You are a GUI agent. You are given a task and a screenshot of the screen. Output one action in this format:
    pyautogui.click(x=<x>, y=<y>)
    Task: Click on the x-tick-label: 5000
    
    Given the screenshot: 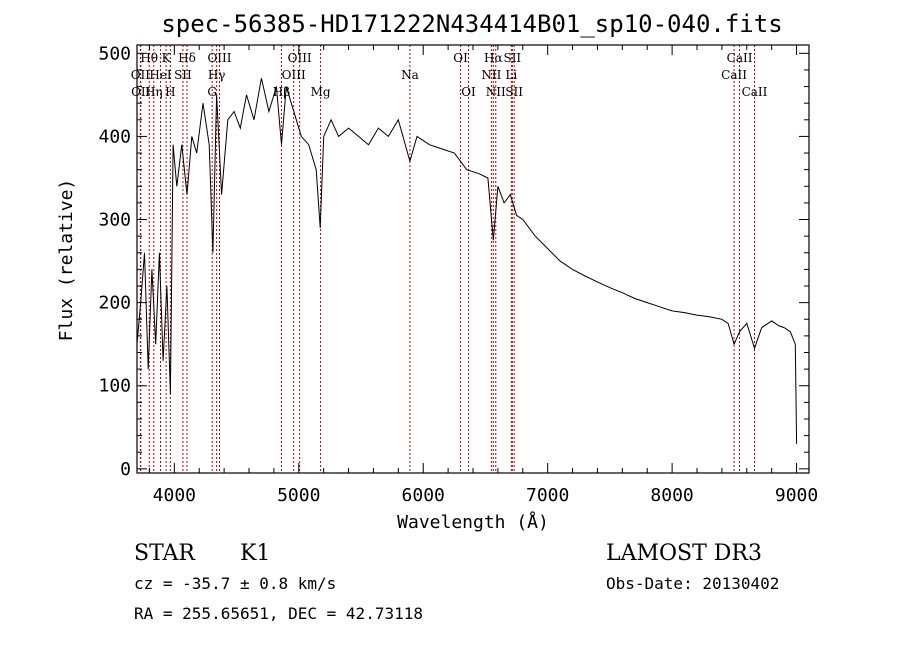 What is the action you would take?
    pyautogui.click(x=298, y=495)
    